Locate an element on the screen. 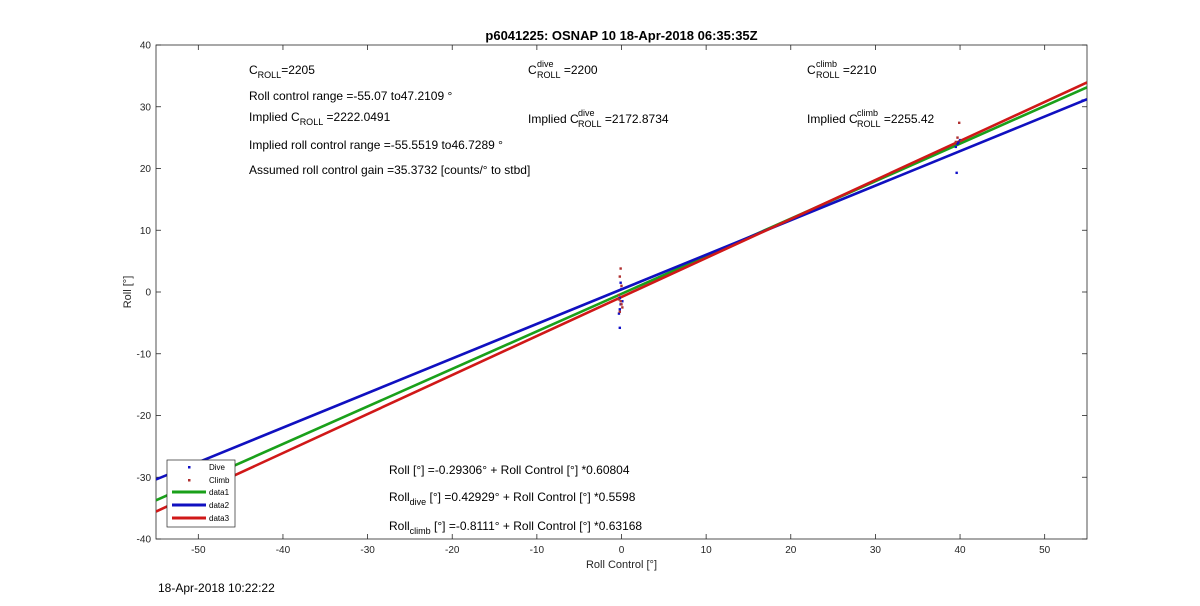 Image resolution: width=1200 pixels, height=606 pixels. legend-data1-label: data1 is located at coordinates (219, 492).